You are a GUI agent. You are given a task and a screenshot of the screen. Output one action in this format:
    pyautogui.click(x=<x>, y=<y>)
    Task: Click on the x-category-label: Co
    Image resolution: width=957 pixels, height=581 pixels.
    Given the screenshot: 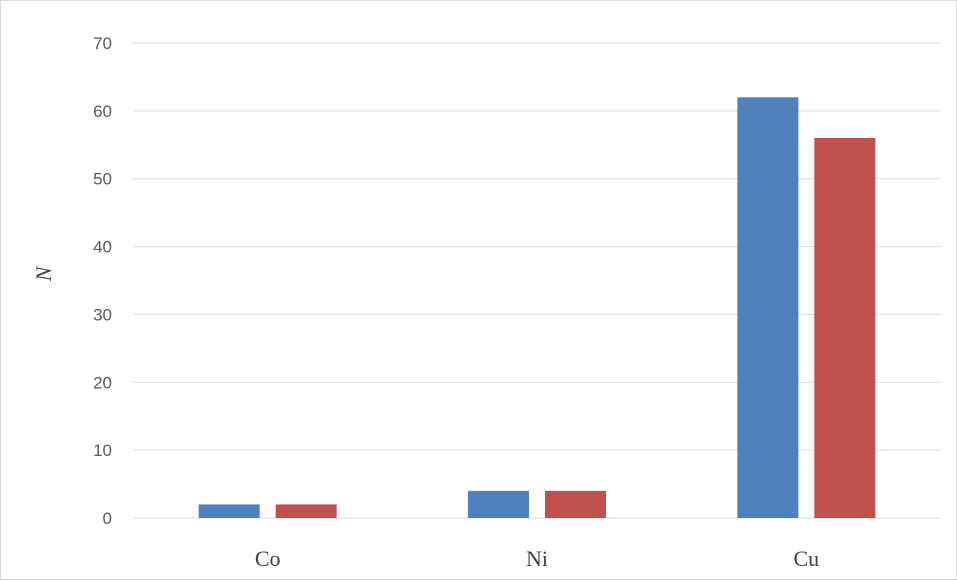 What is the action you would take?
    pyautogui.click(x=268, y=558)
    